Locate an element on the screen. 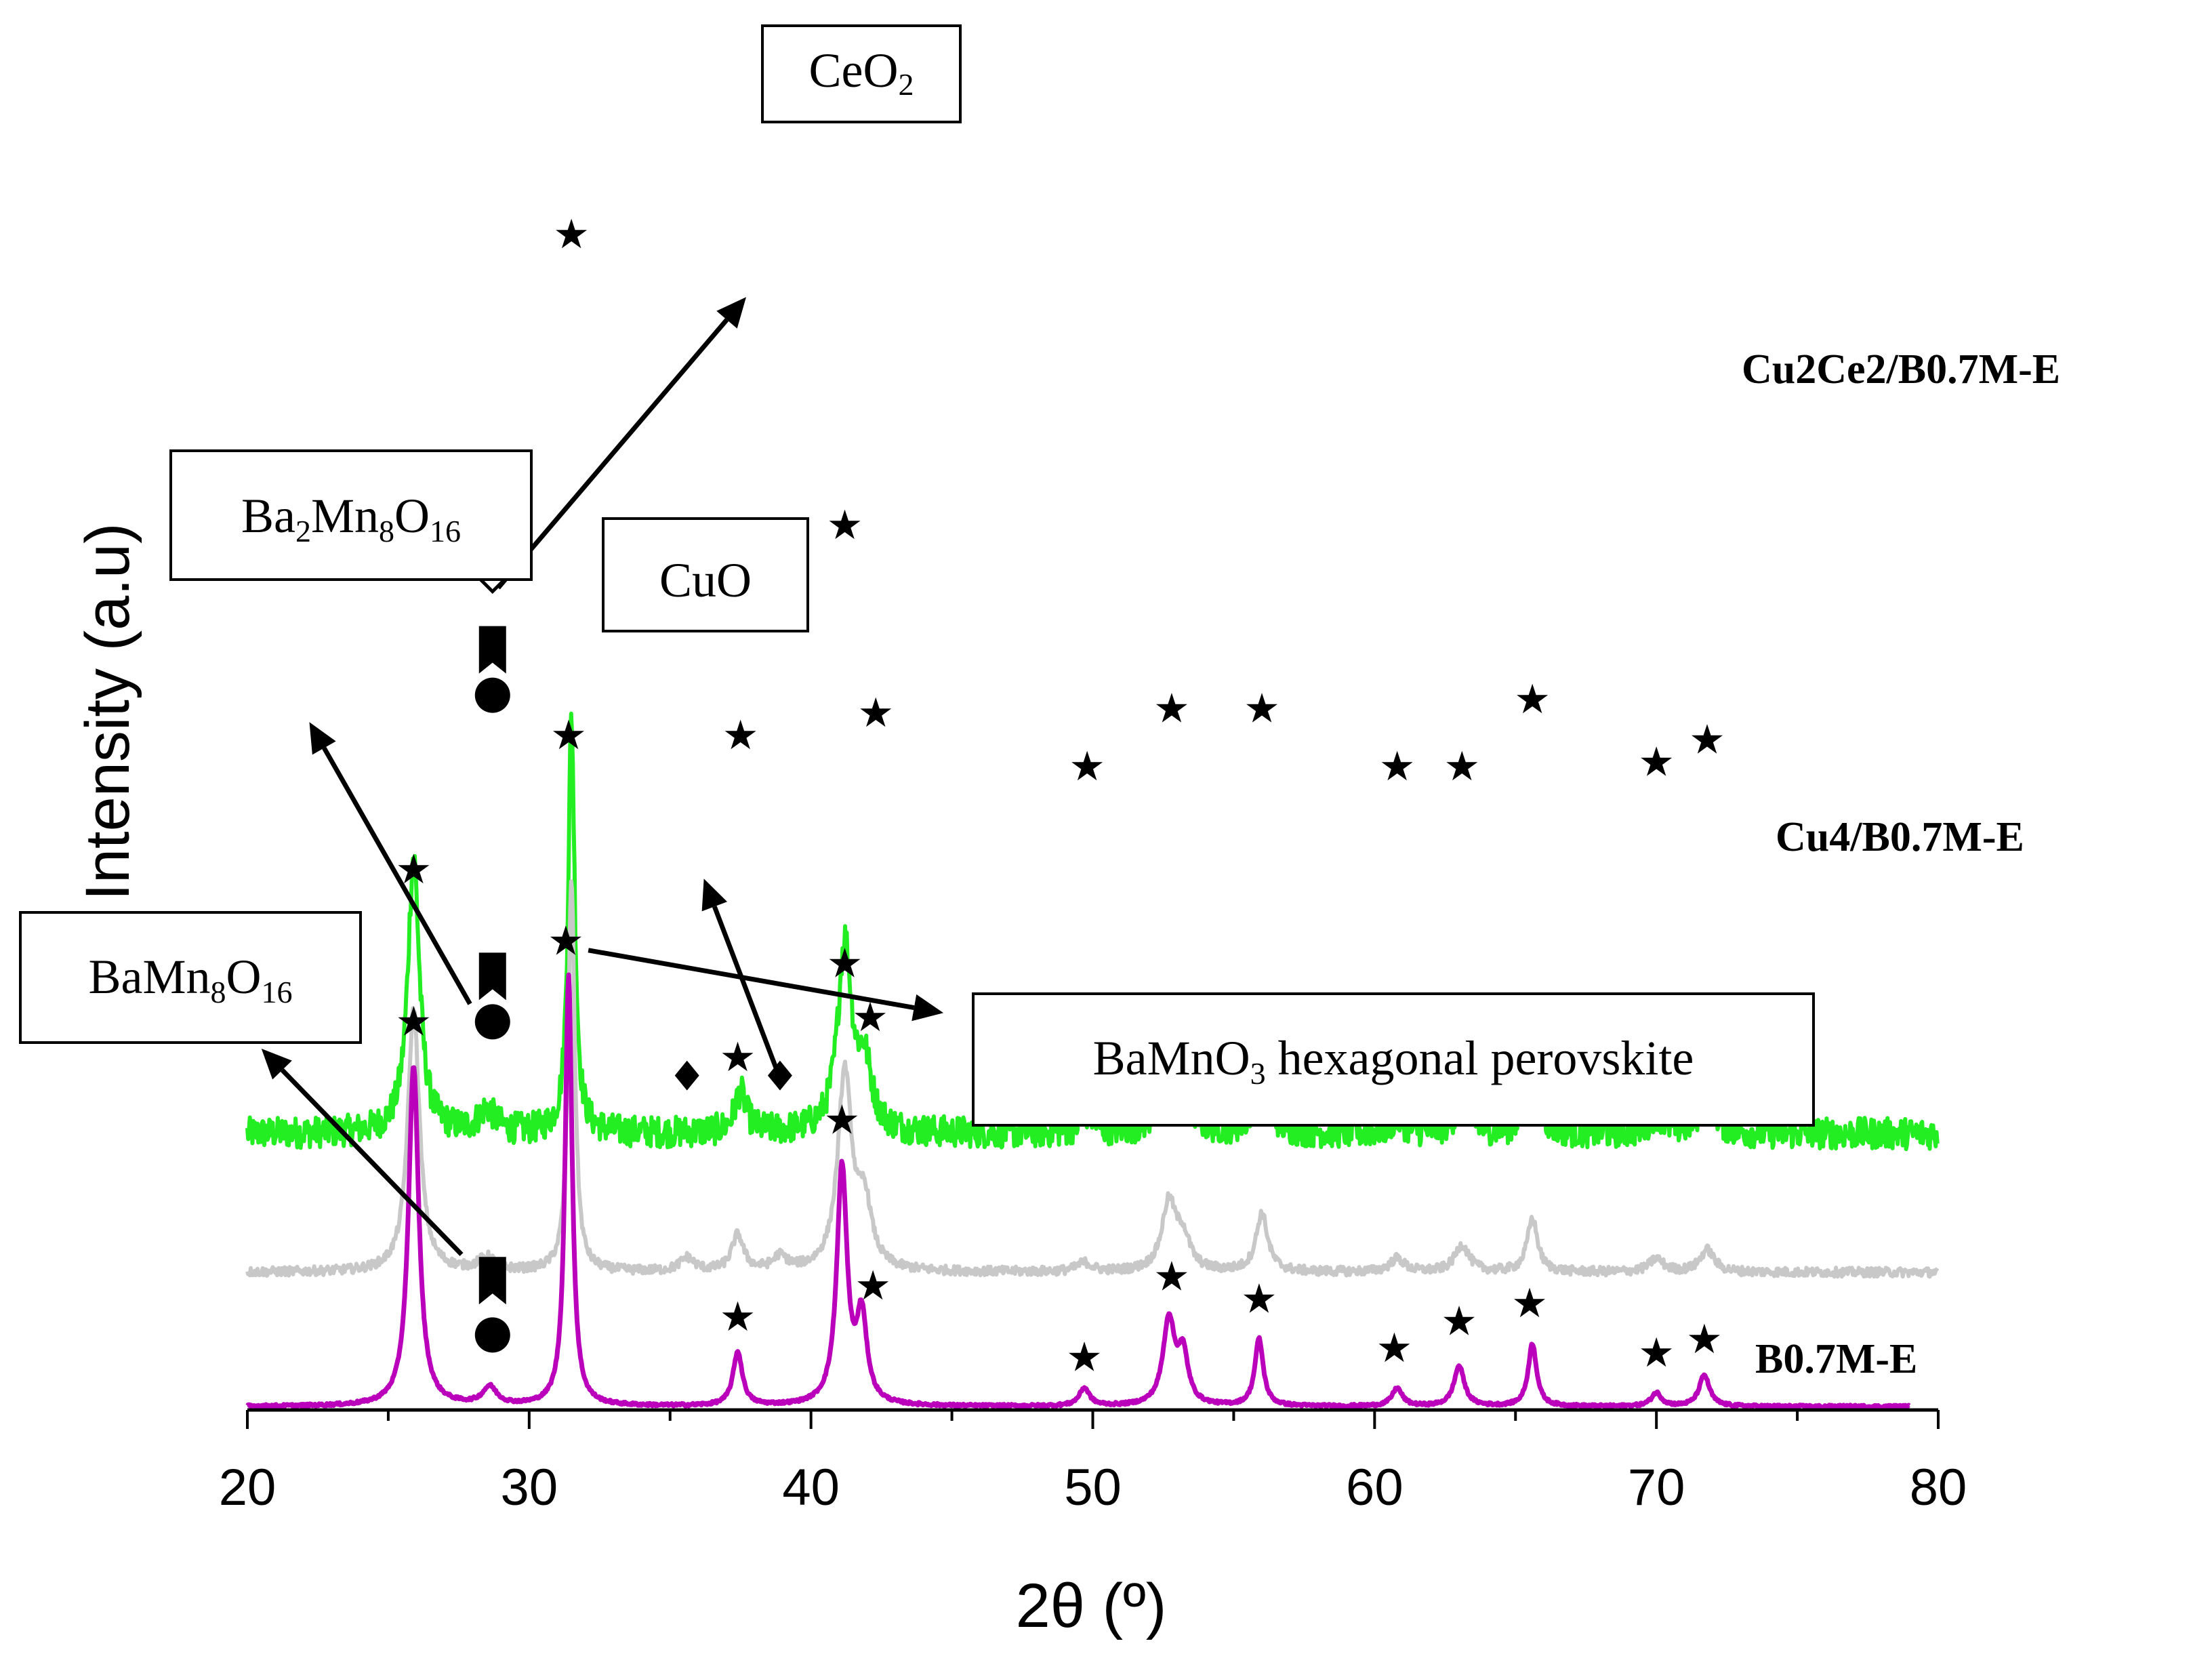  annotation-bamn8o16-box is located at coordinates (190, 977).